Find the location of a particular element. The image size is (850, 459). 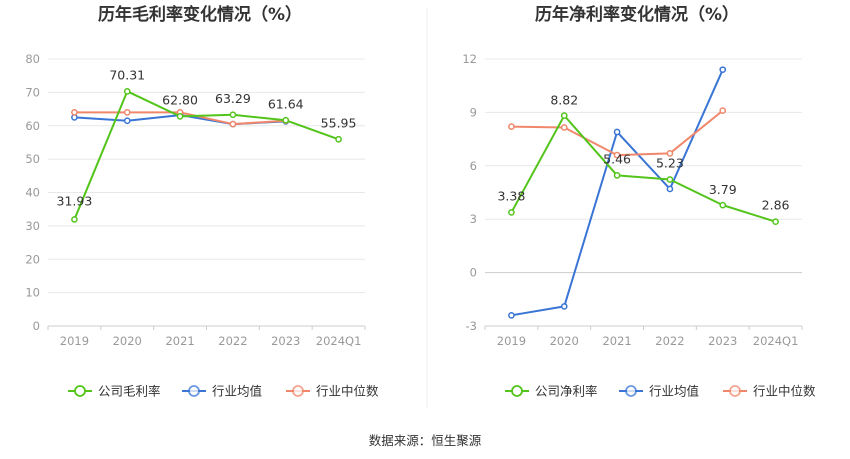

data-label: 5.23 is located at coordinates (670, 163).